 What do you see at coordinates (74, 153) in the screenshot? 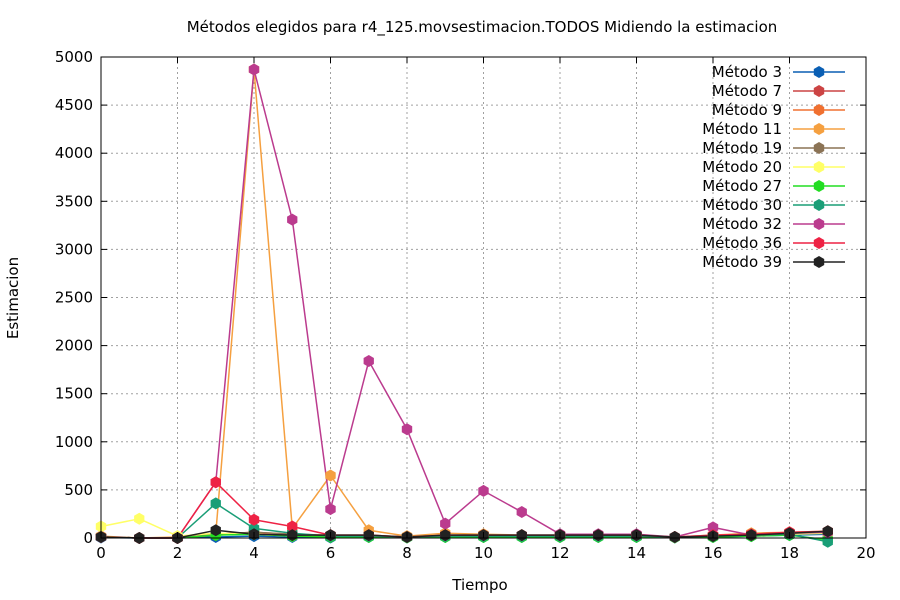
I see `y-tick-label: 4000` at bounding box center [74, 153].